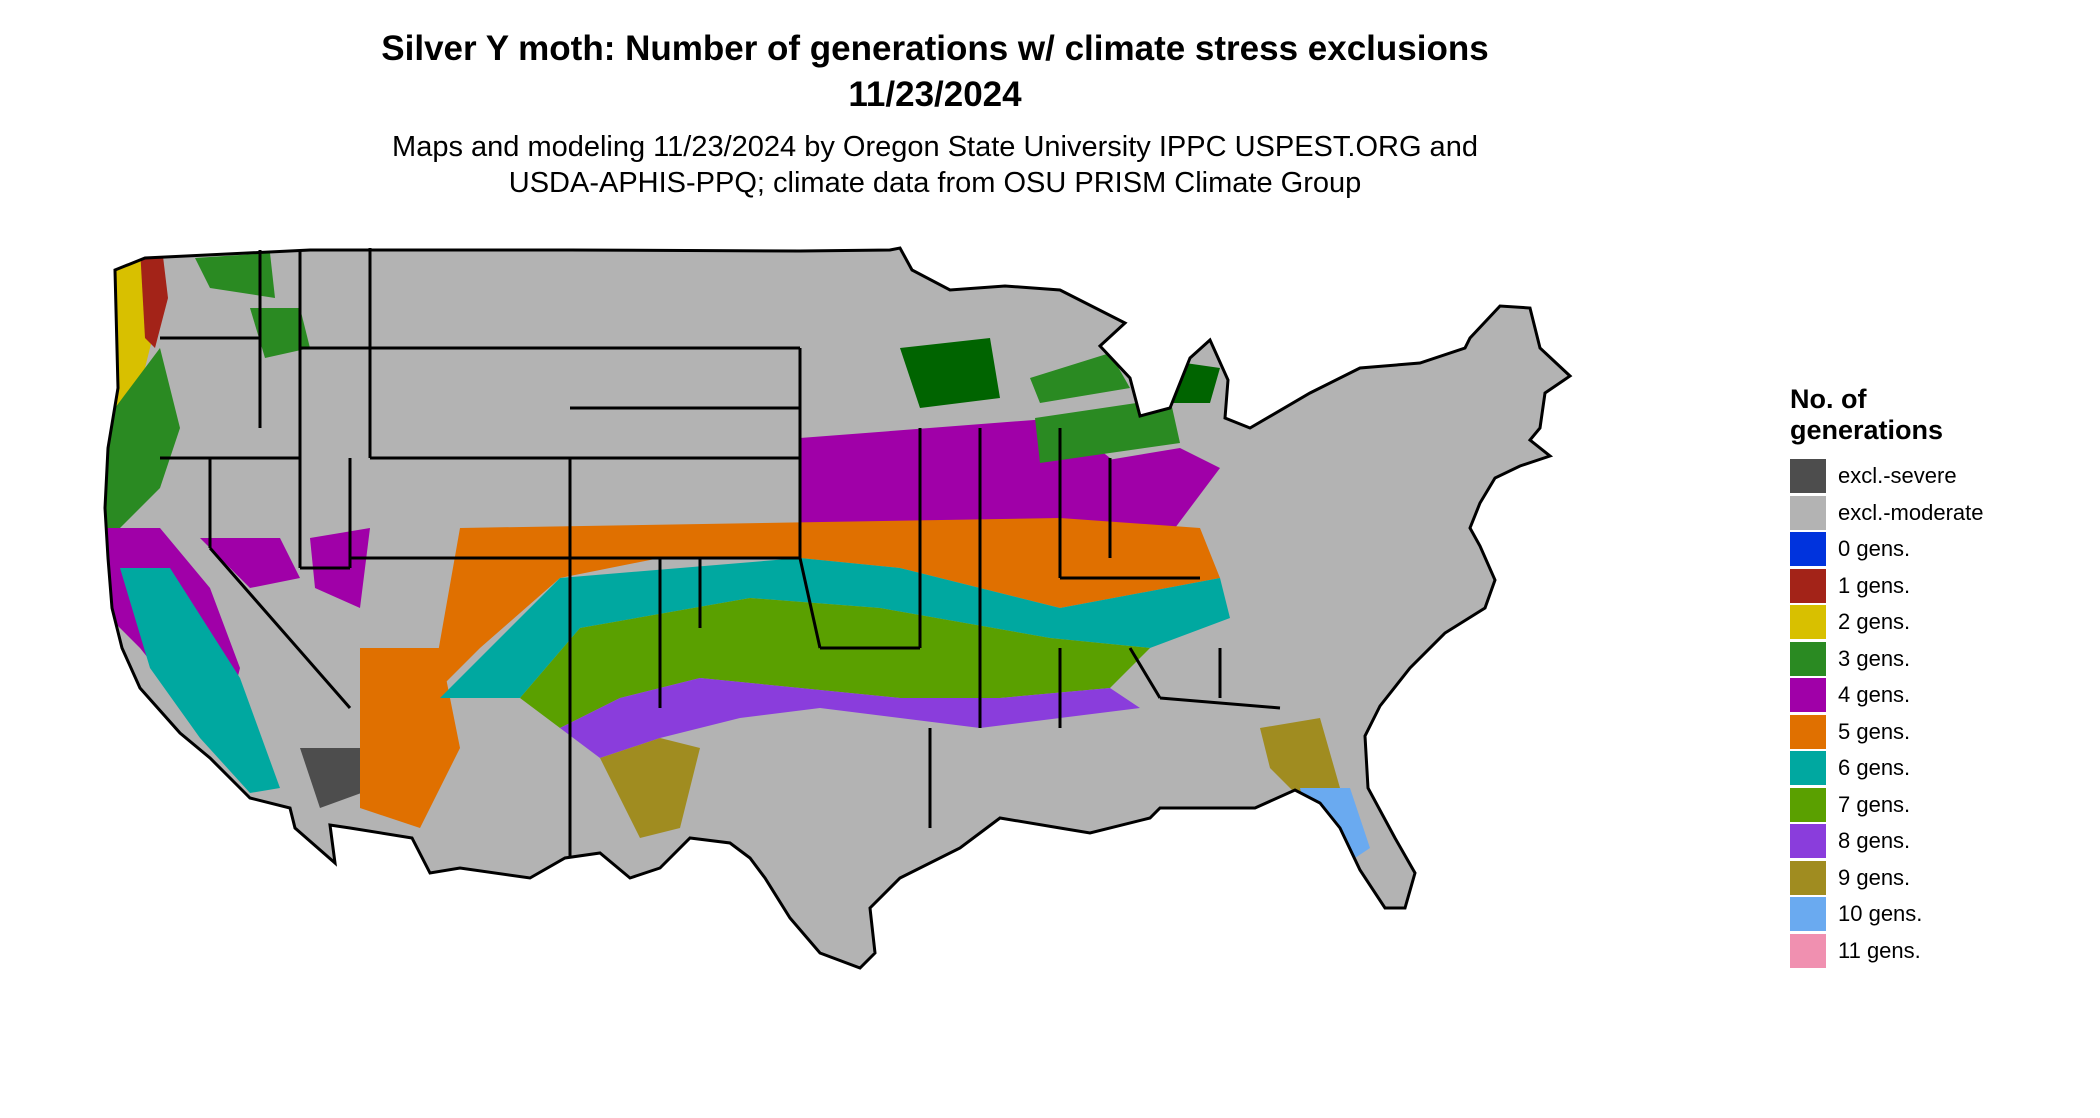  Describe the element at coordinates (835, 663) in the screenshot. I see `band-7-gens-gulf` at that location.